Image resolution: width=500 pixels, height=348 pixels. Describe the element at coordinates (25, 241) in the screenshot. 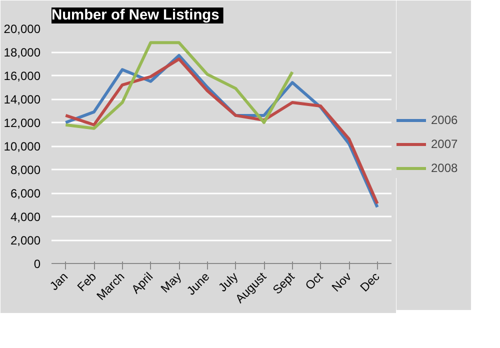

I see `y-tick-label: 2,000` at that location.